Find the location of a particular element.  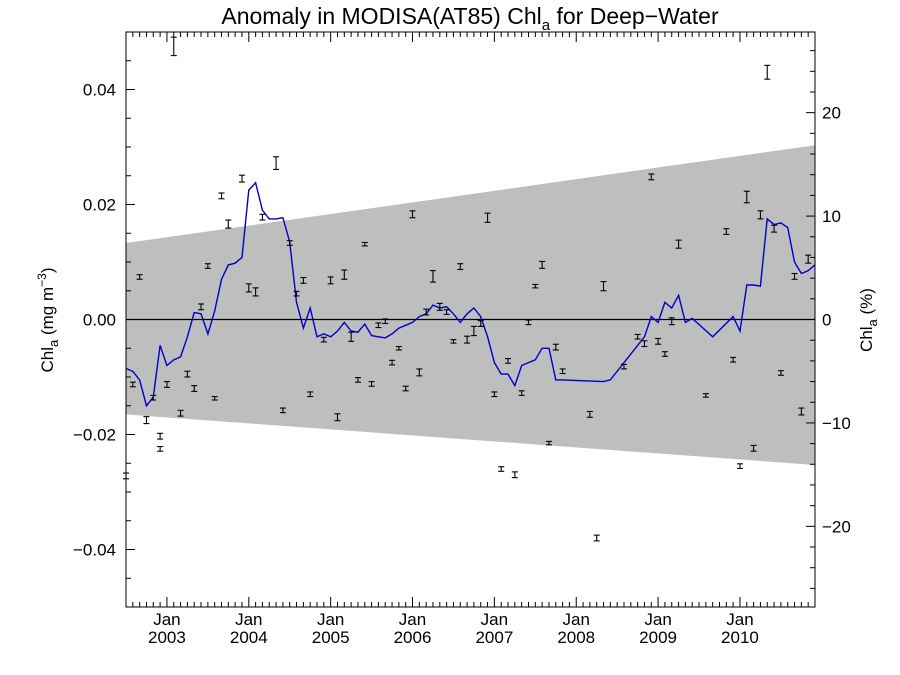

title-main: Anomaly in MODISA(AT85) Chl is located at coordinates (381, 16).